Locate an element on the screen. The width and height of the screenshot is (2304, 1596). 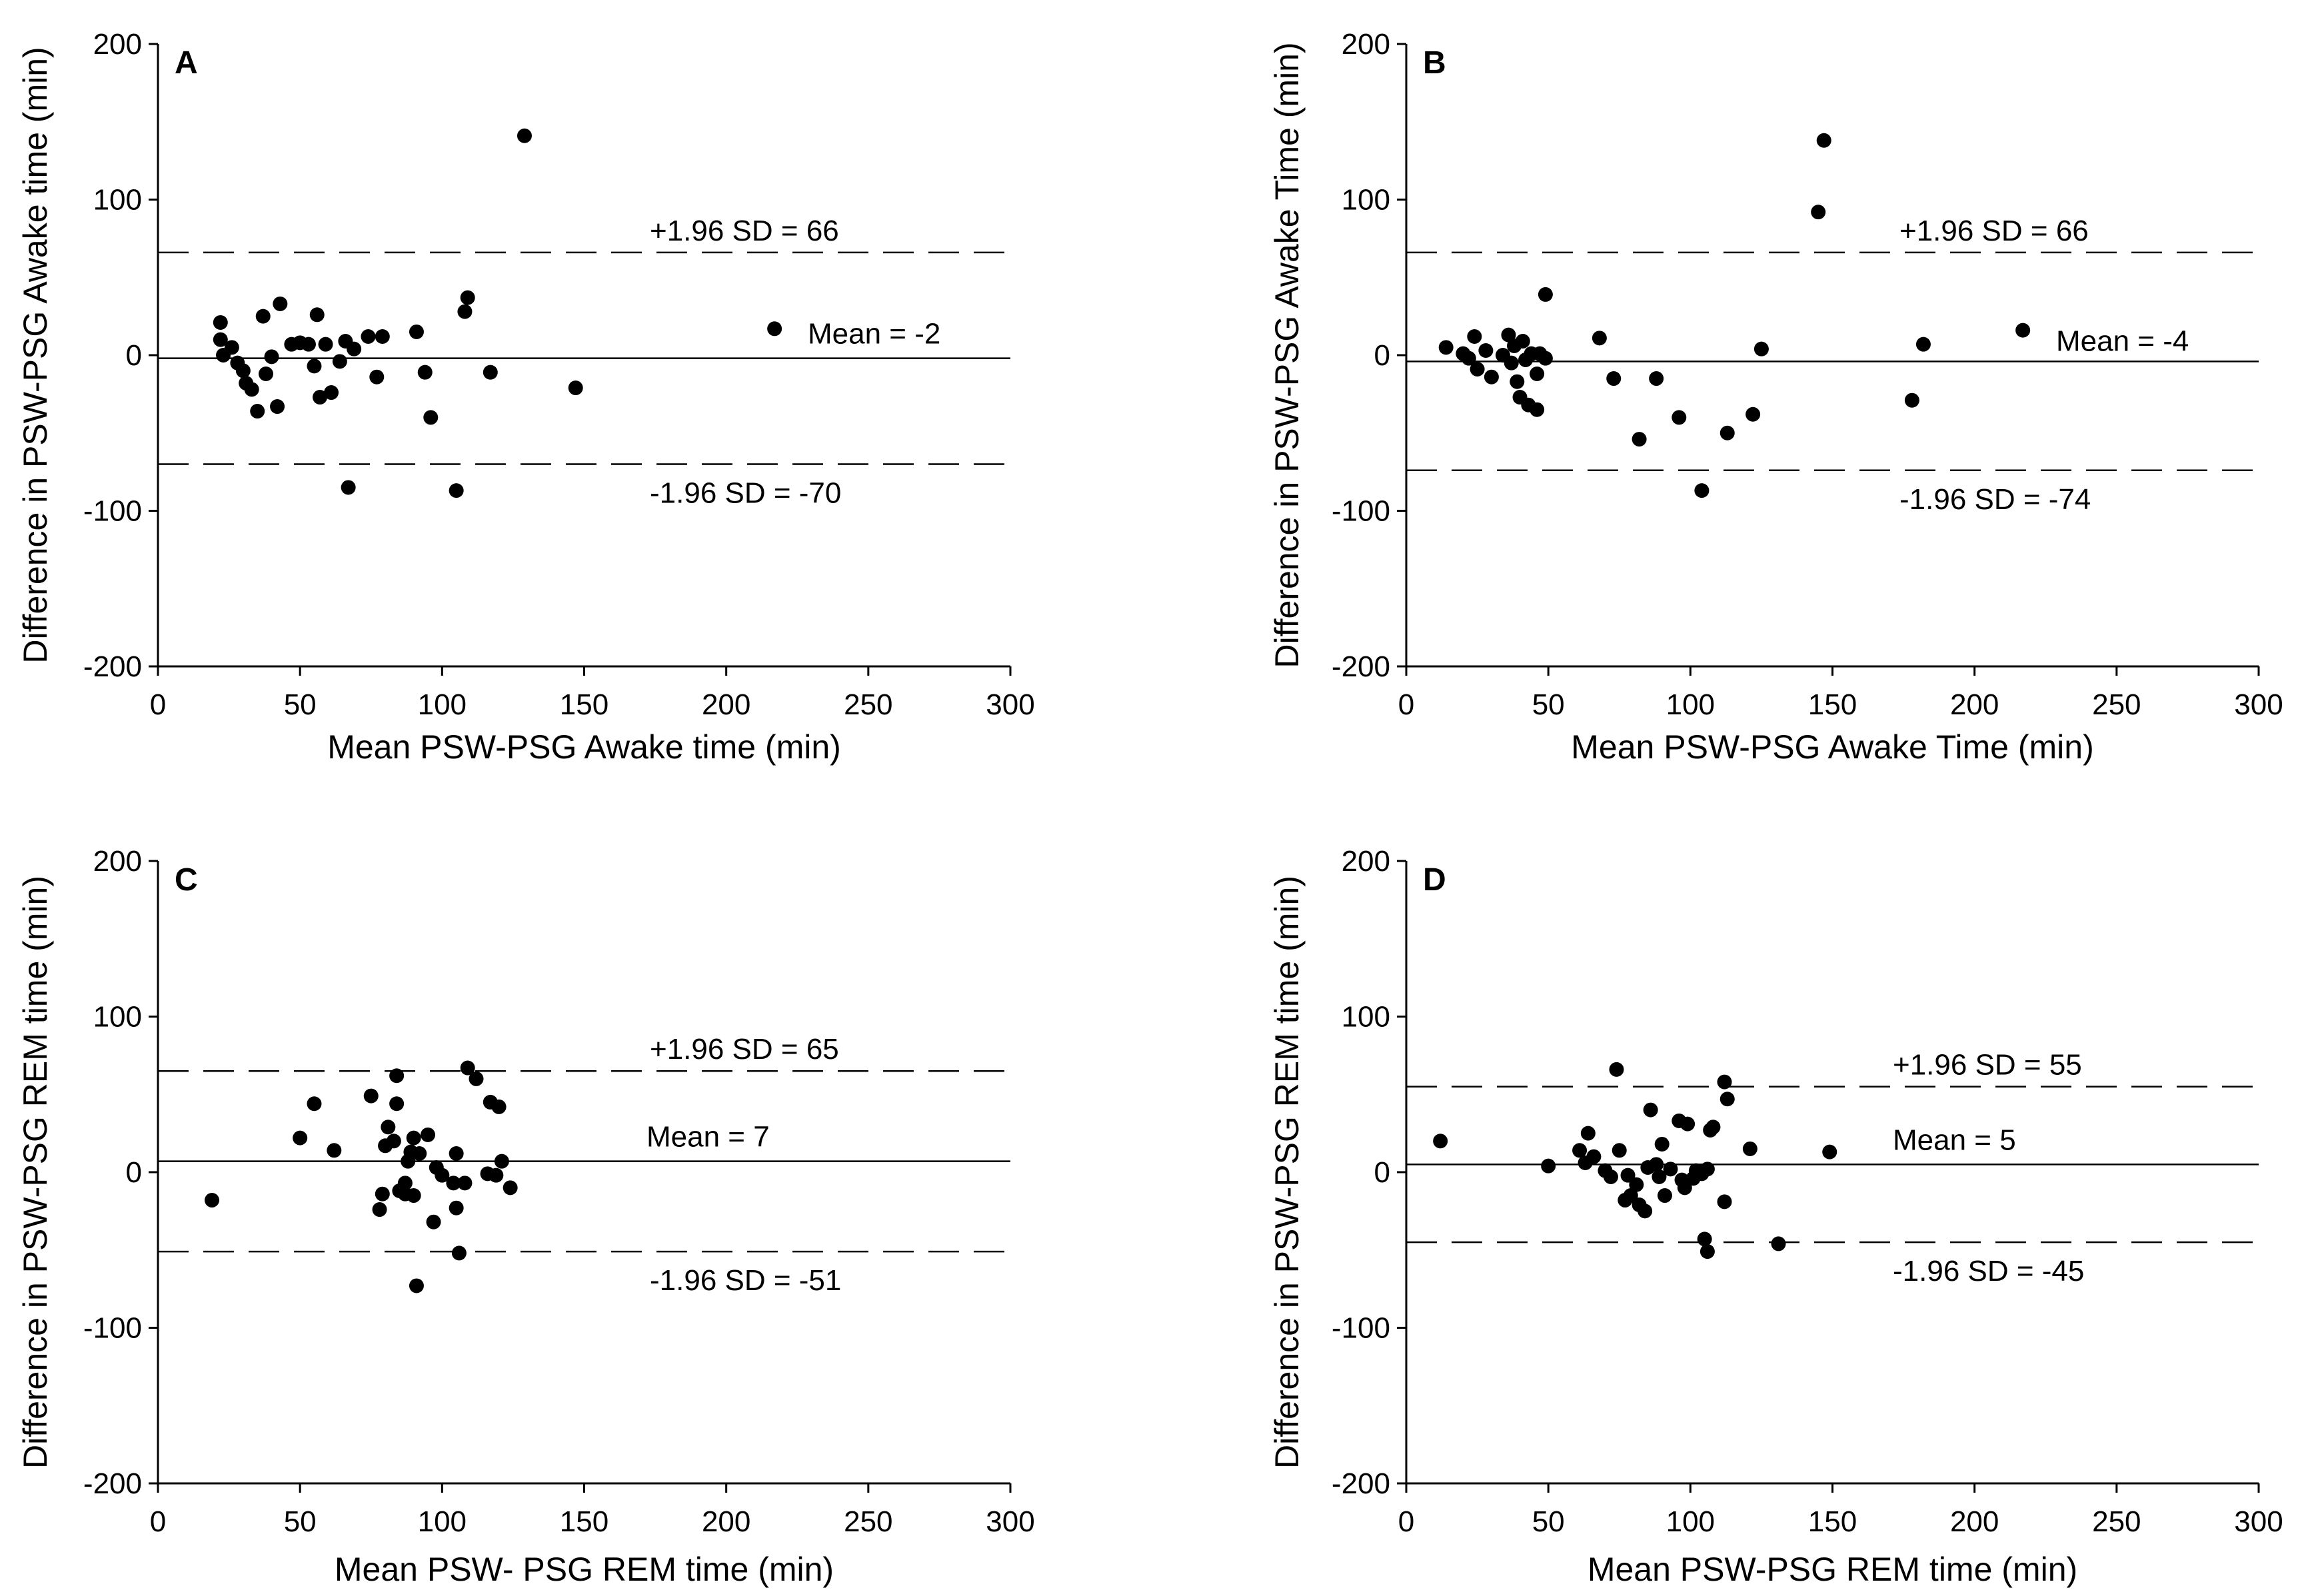
panel-letter: D is located at coordinates (1434, 880).